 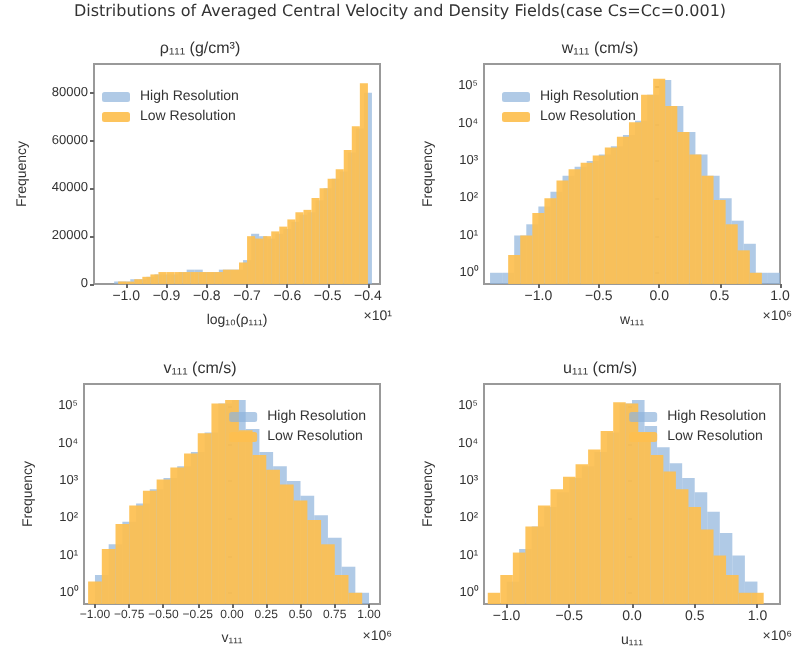 I want to click on chart-title: Distributions of Averaged Central Velocity and Density Fields(case Cs=Cc=0.001), so click(x=400, y=11).